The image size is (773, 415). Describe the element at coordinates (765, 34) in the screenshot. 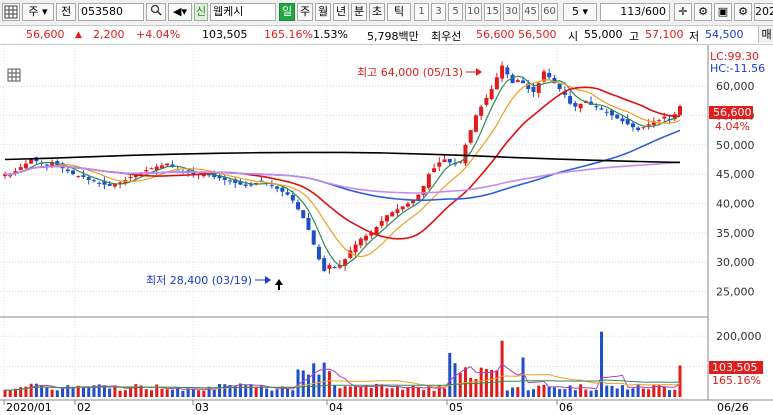

I see `trade-button: 매` at that location.